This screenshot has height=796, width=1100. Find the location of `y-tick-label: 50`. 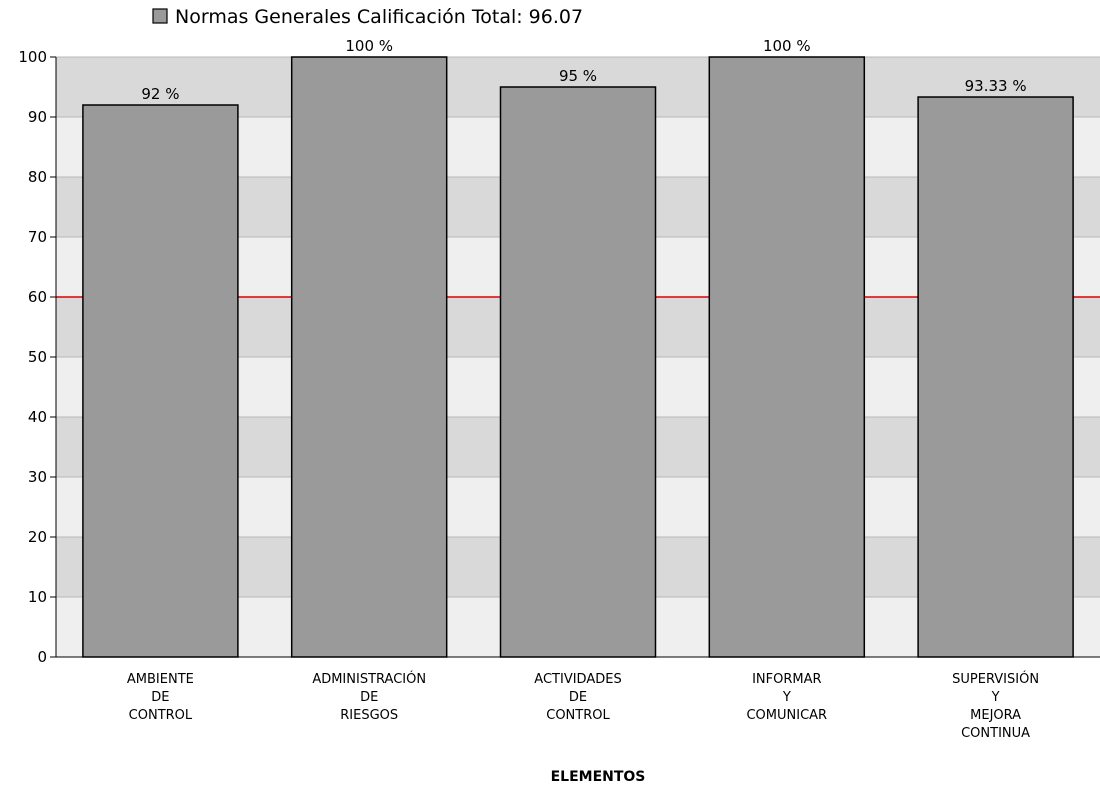

y-tick-label: 50 is located at coordinates (37, 357).